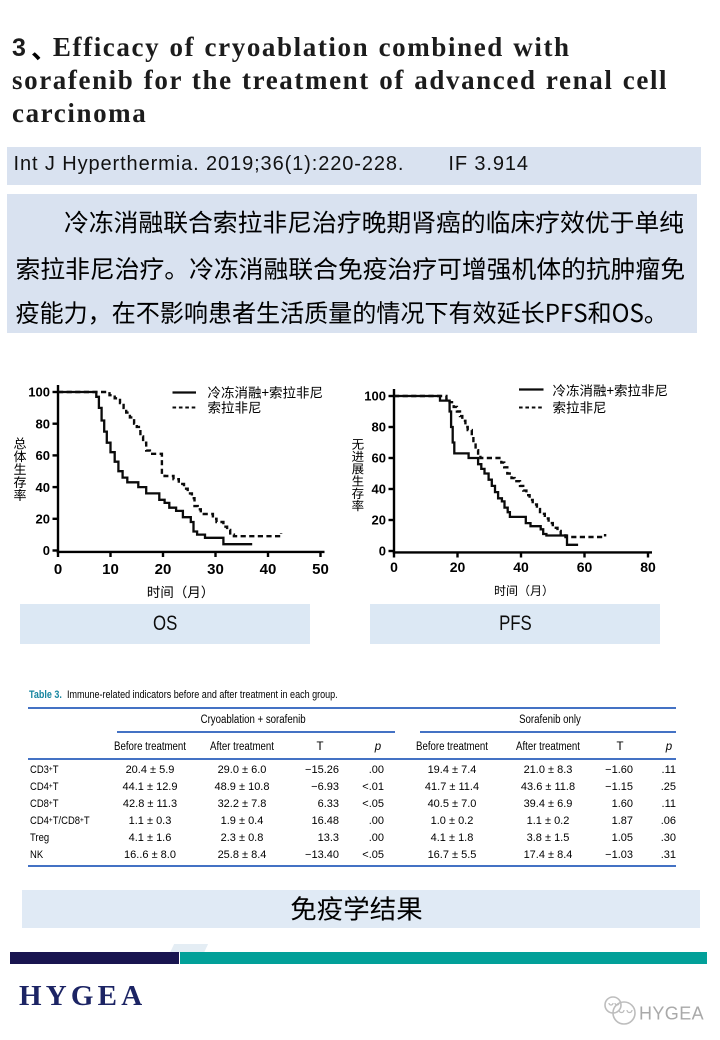 This screenshot has height=1040, width=720. What do you see at coordinates (320, 569) in the screenshot?
I see `svg-text: 50` at bounding box center [320, 569].